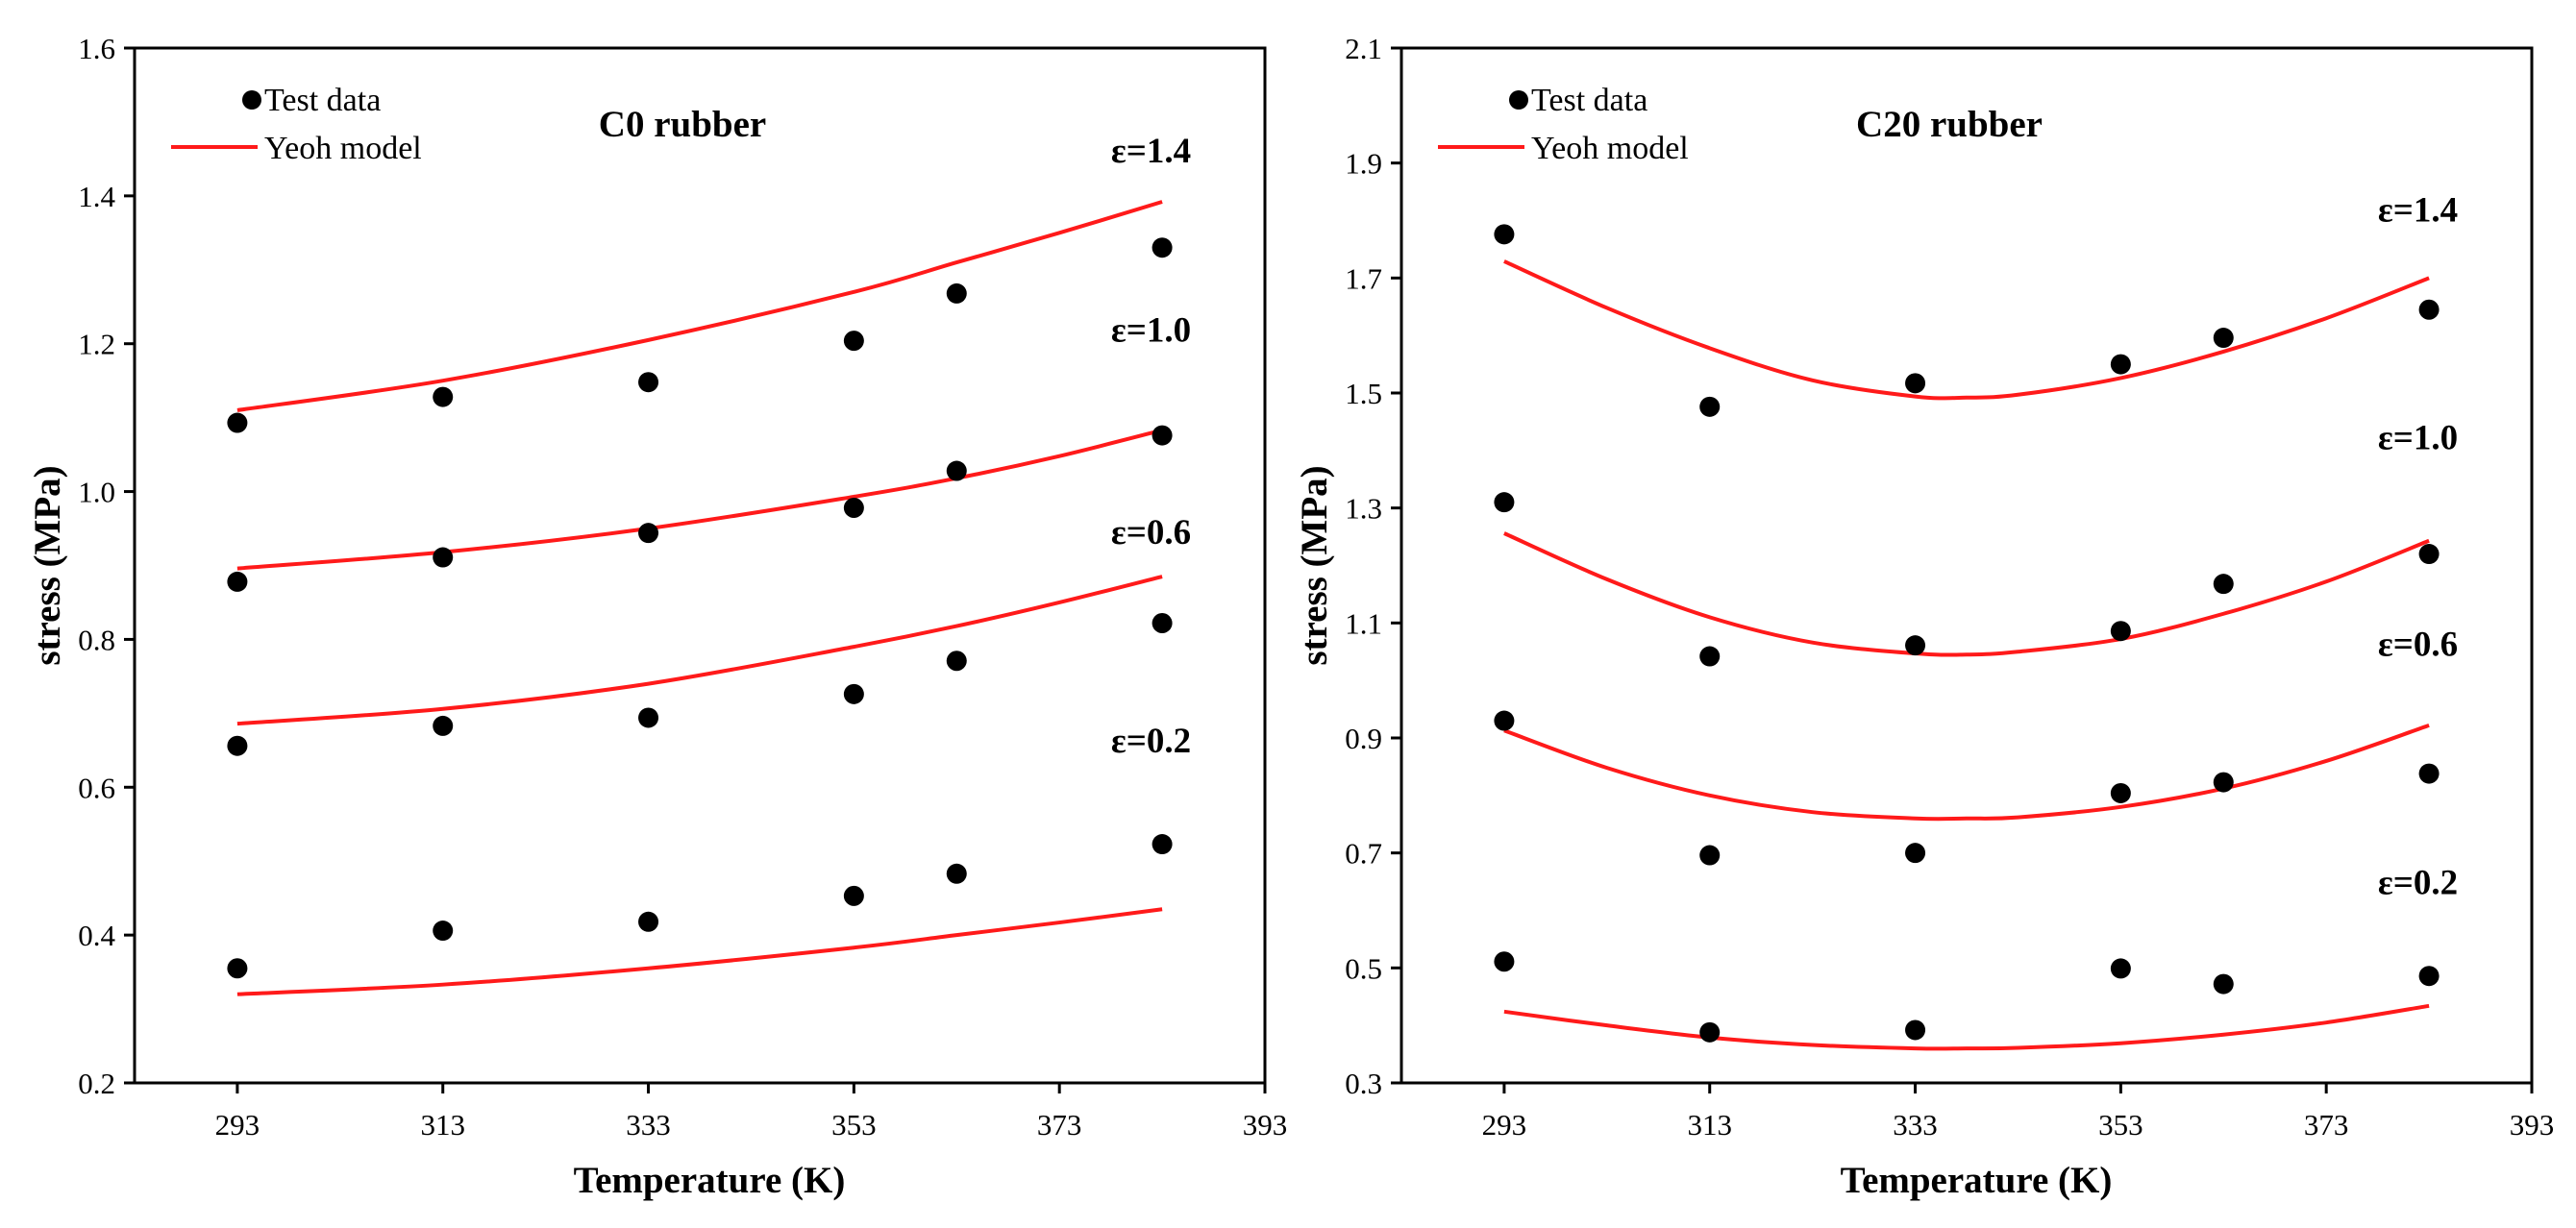  I want to click on y-tick-label: 1.7, so click(1364, 278).